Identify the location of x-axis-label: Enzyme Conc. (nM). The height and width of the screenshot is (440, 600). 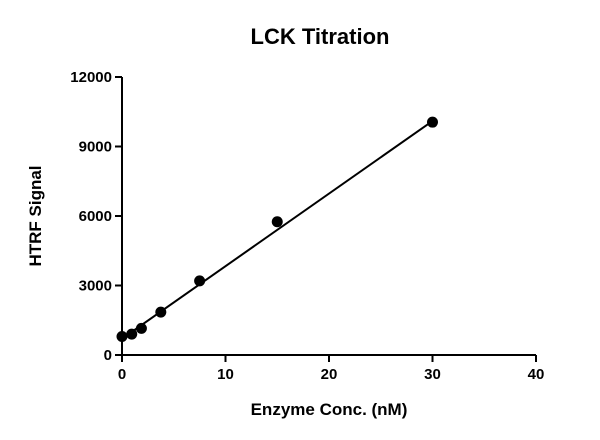
(329, 409).